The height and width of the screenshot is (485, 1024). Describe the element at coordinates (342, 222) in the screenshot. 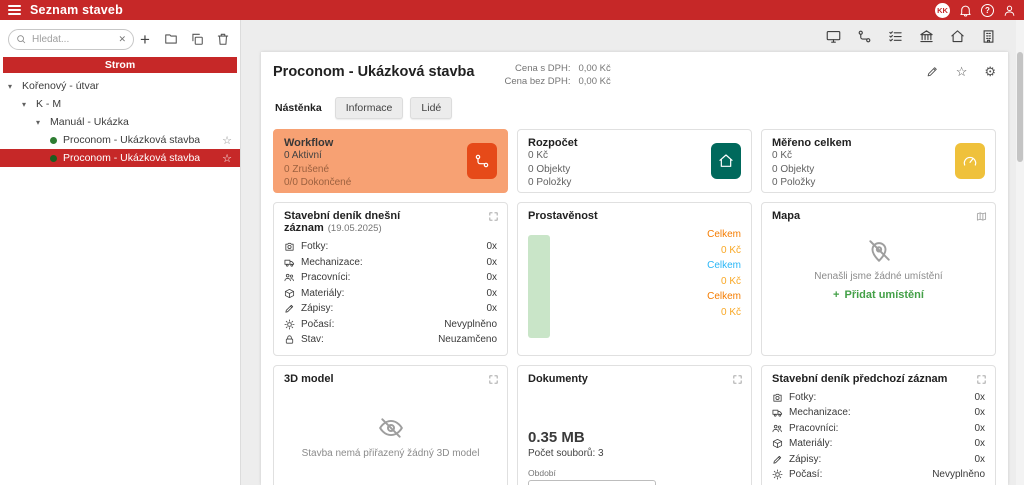

I see `card-title: Stavební deník dnešní záznam (19.05.2025)` at that location.